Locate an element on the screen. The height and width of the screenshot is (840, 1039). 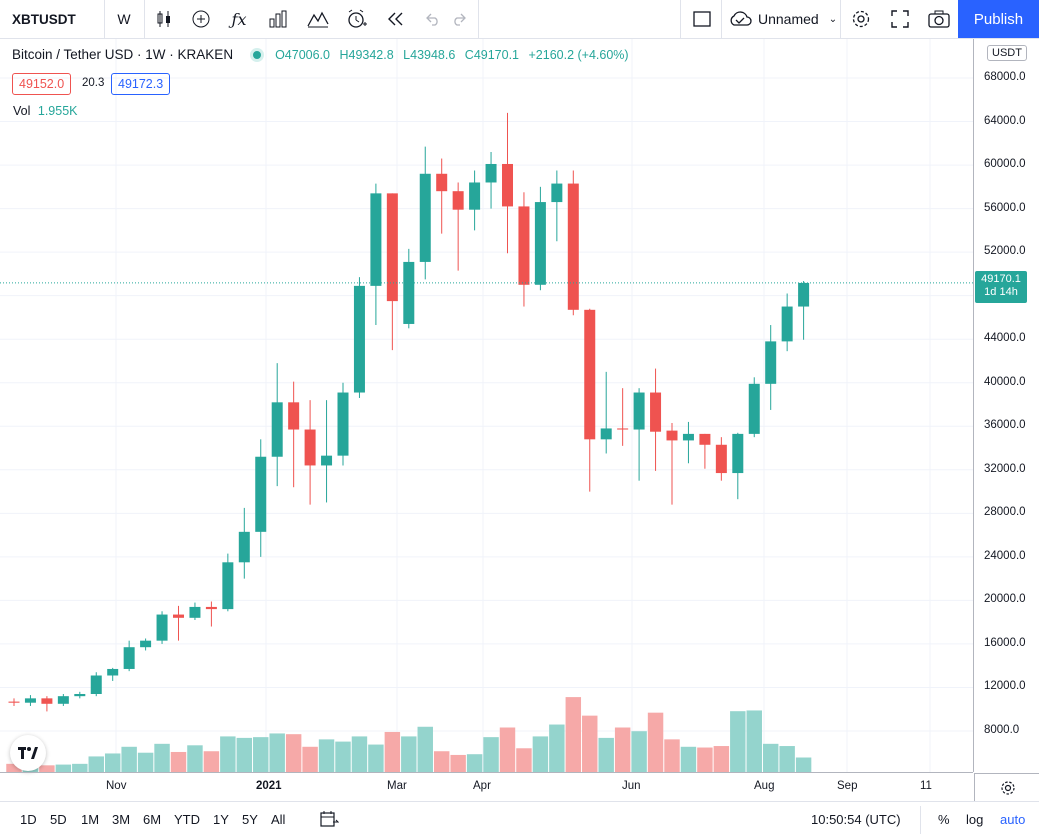
range-button-all: All is located at coordinates (278, 819).